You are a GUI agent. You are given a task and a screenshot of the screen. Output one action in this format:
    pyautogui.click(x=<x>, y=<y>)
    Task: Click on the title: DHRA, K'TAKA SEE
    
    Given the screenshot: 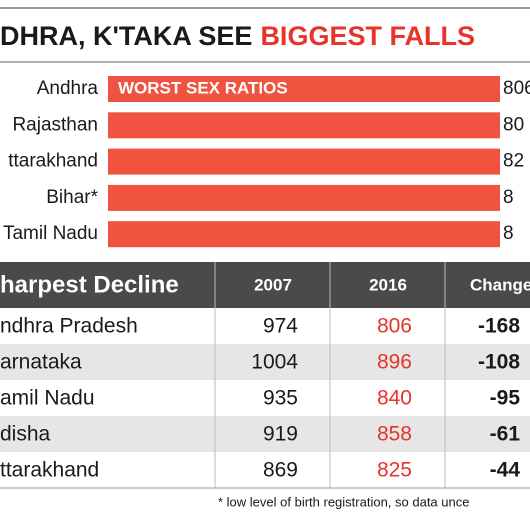 What is the action you would take?
    pyautogui.click(x=126, y=36)
    